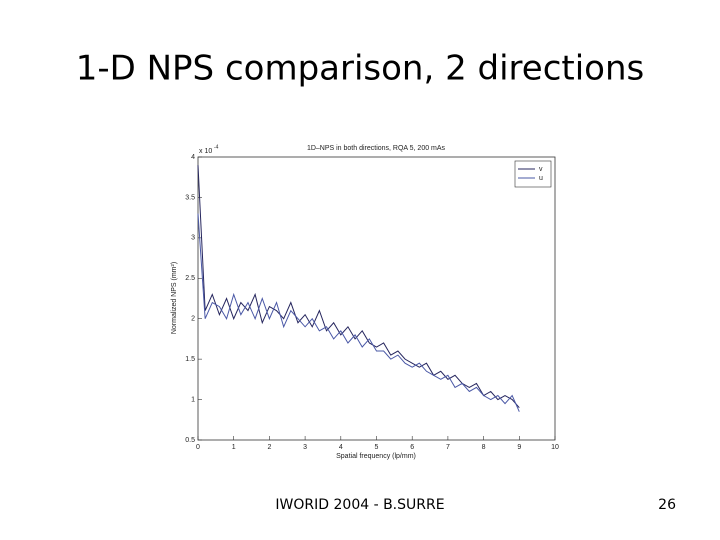 The width and height of the screenshot is (720, 540). Describe the element at coordinates (205, 151) in the screenshot. I see `y-multiplier: x 10` at that location.